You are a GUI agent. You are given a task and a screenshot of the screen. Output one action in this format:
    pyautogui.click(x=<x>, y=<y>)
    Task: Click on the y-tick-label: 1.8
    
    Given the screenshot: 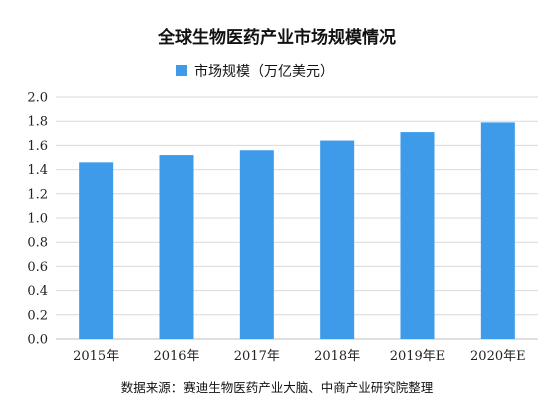 What is the action you would take?
    pyautogui.click(x=37, y=122)
    